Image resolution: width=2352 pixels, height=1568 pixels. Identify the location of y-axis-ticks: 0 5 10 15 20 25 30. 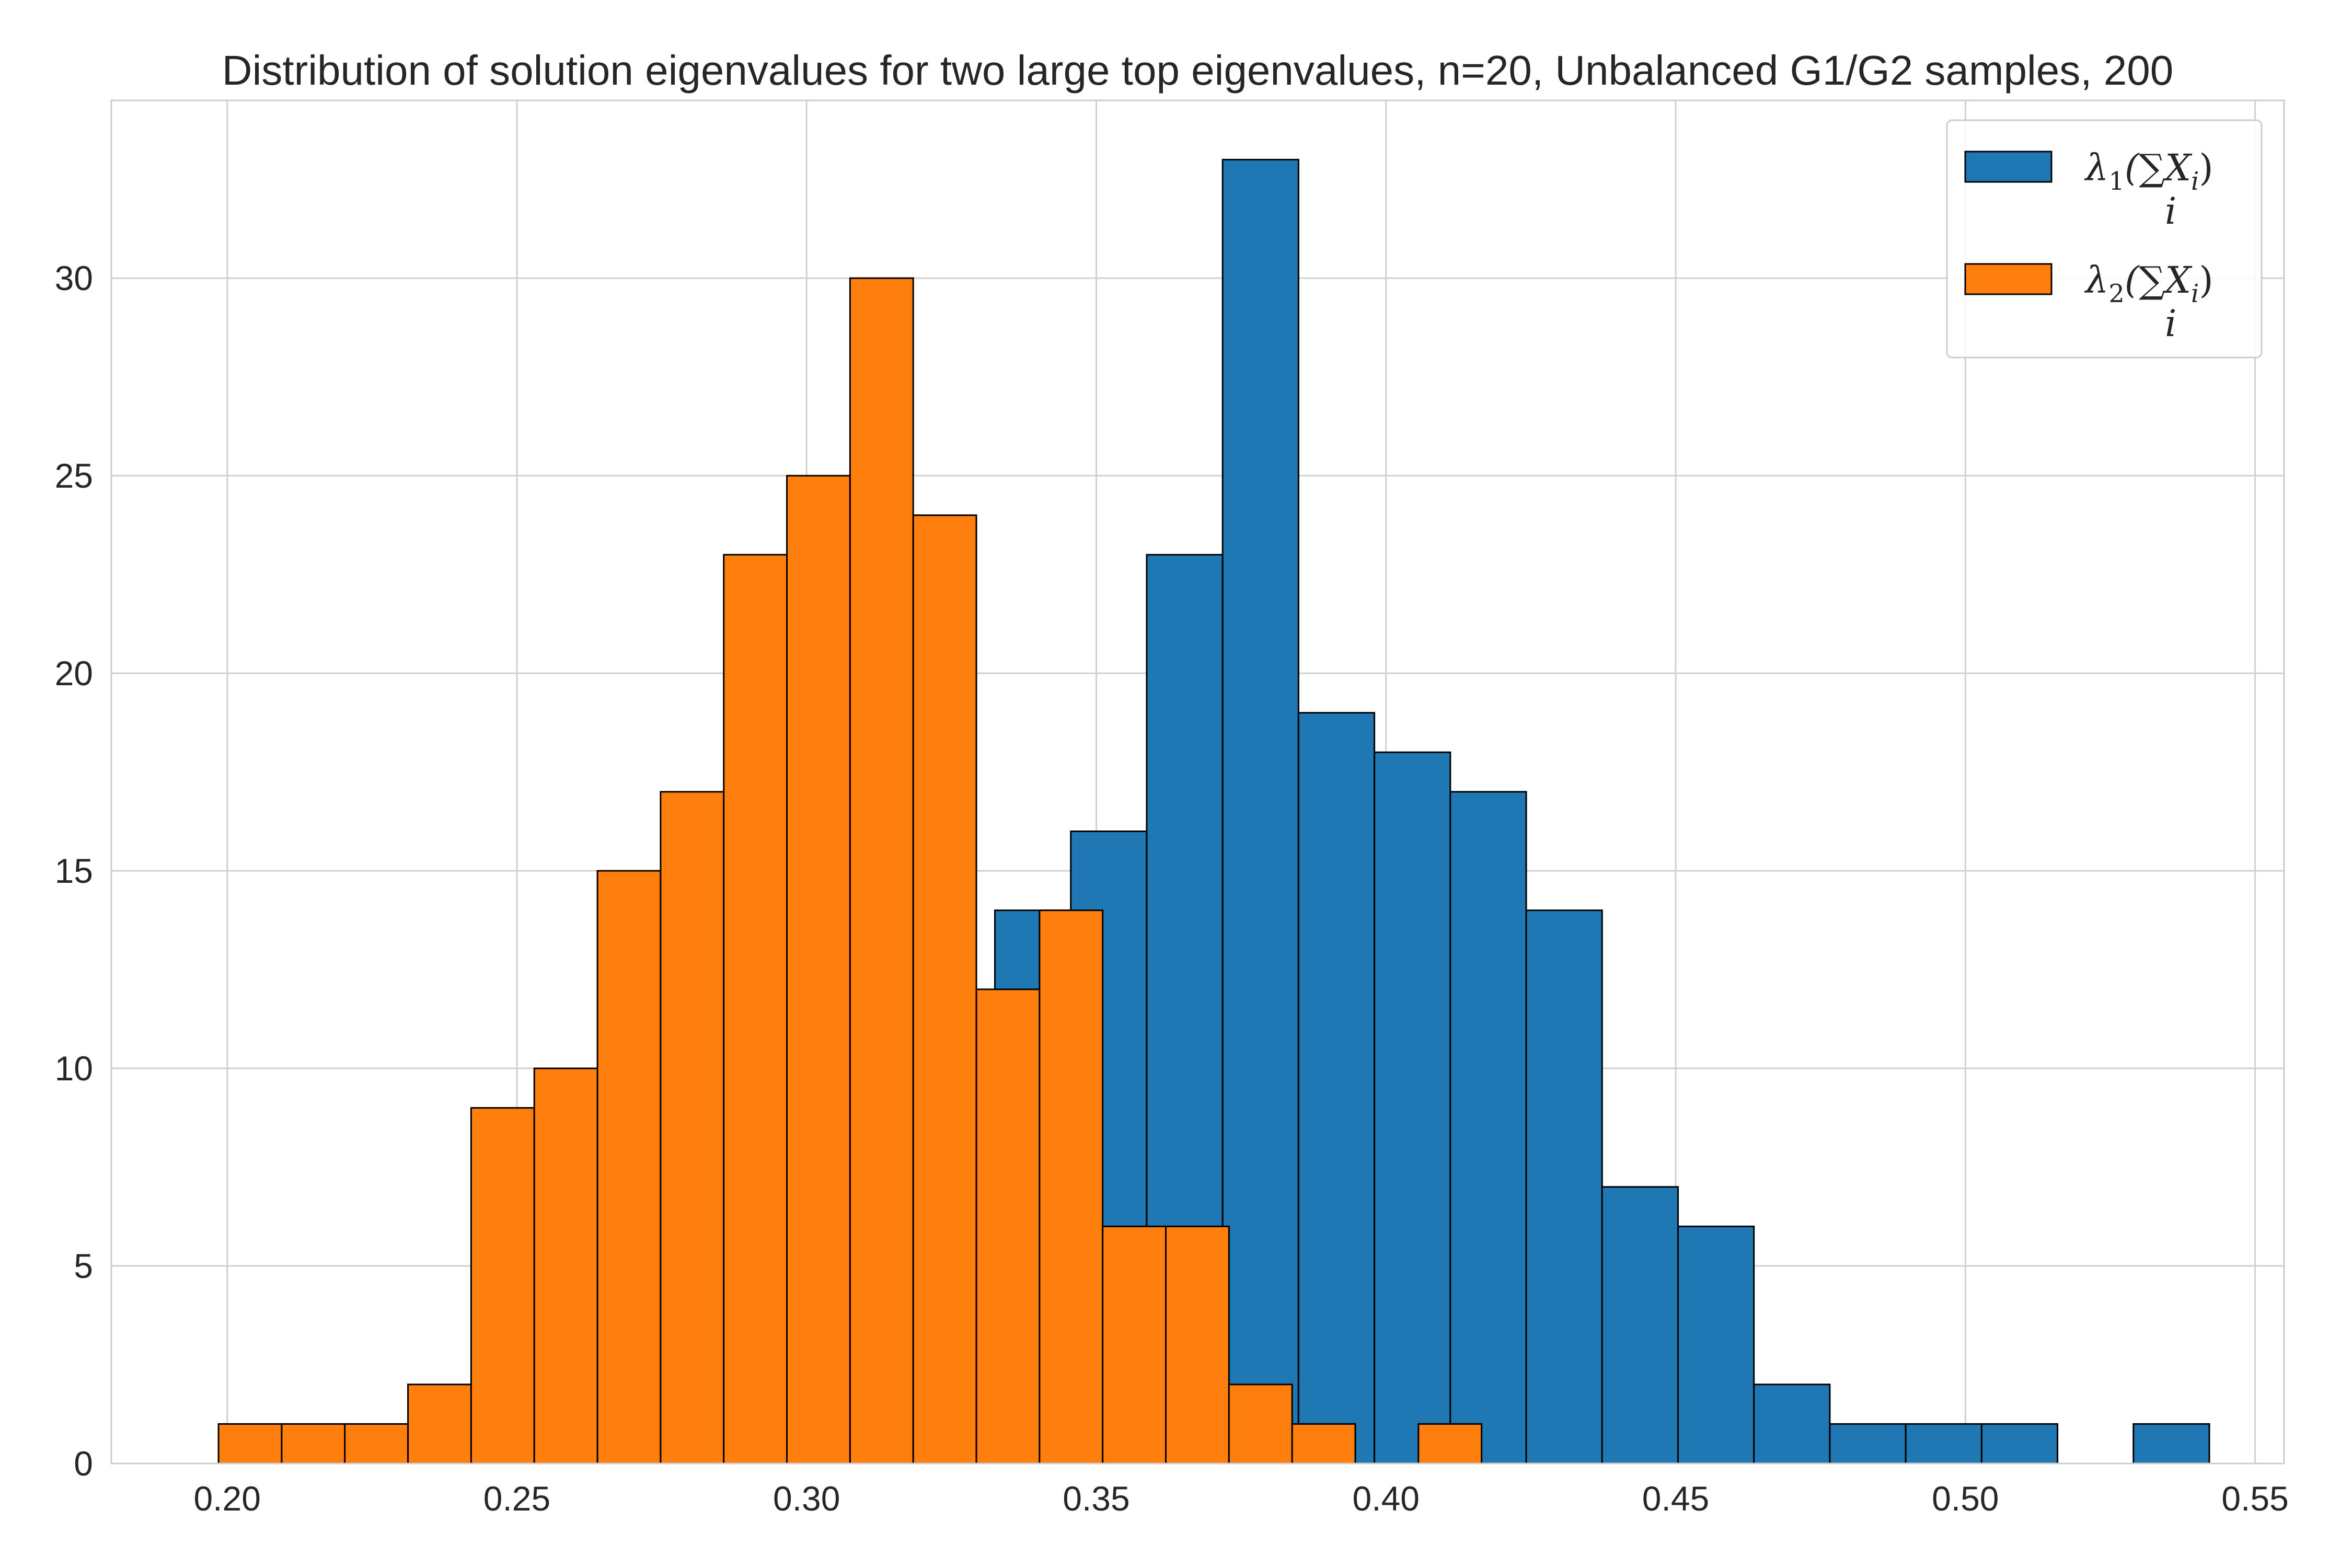
(74, 871).